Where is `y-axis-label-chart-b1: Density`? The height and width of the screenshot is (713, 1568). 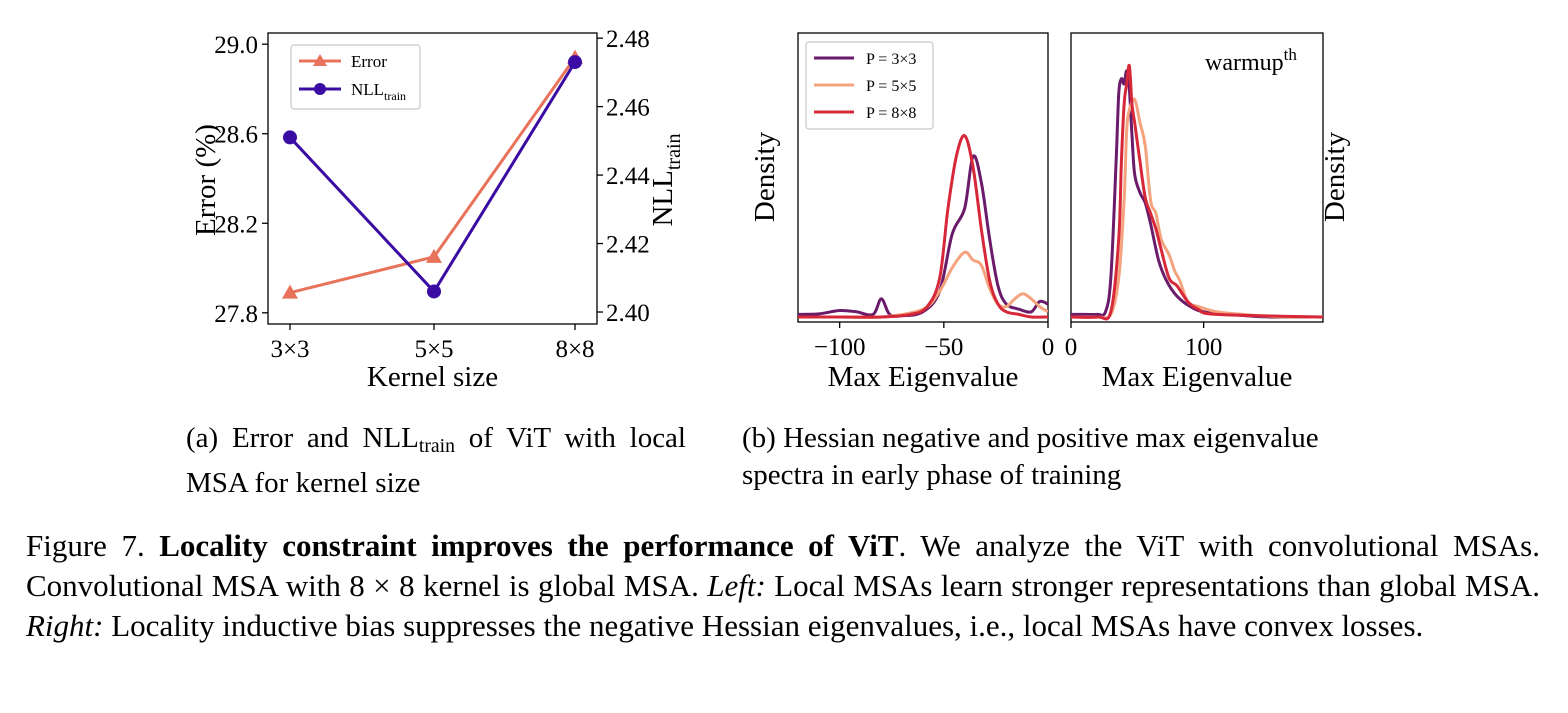 y-axis-label-chart-b1: Density is located at coordinates (765, 176).